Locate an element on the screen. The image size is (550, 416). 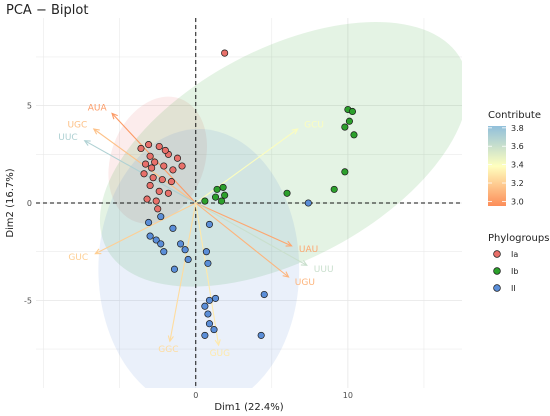
contribute-ticks: 3.8 3.6 3.4 3.2 3.0 is located at coordinates (506, 165).